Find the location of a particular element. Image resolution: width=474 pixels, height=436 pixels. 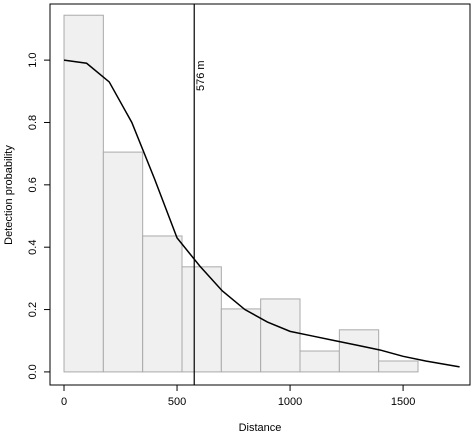

y-tick-label: 0.6 is located at coordinates (33, 184).